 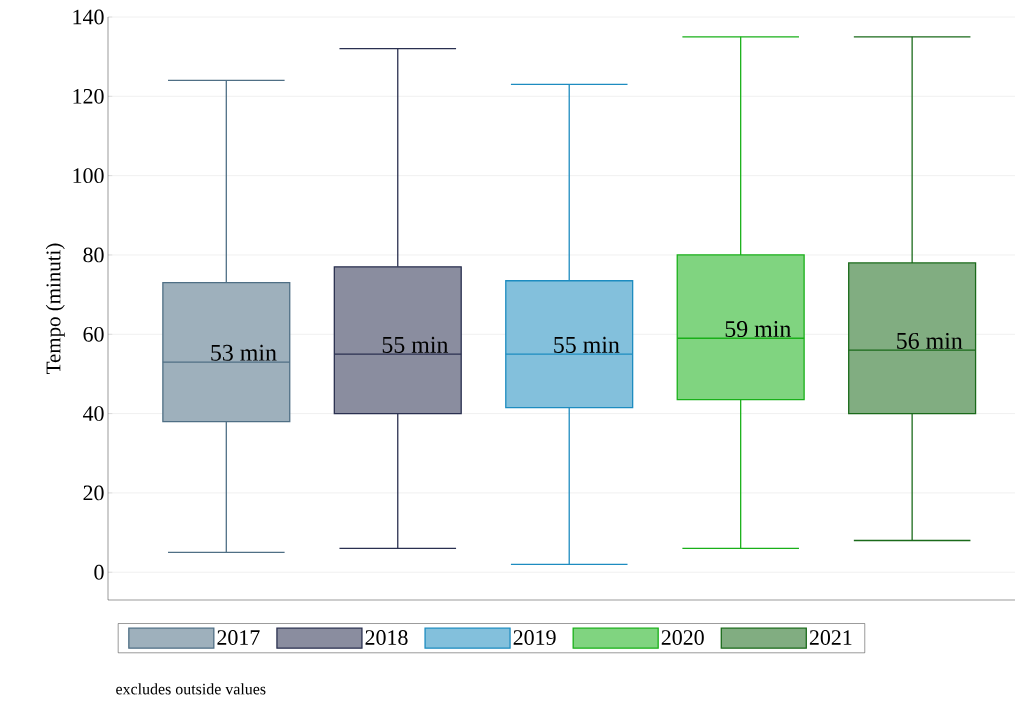 I want to click on legend-label: 2021, so click(x=830, y=637).